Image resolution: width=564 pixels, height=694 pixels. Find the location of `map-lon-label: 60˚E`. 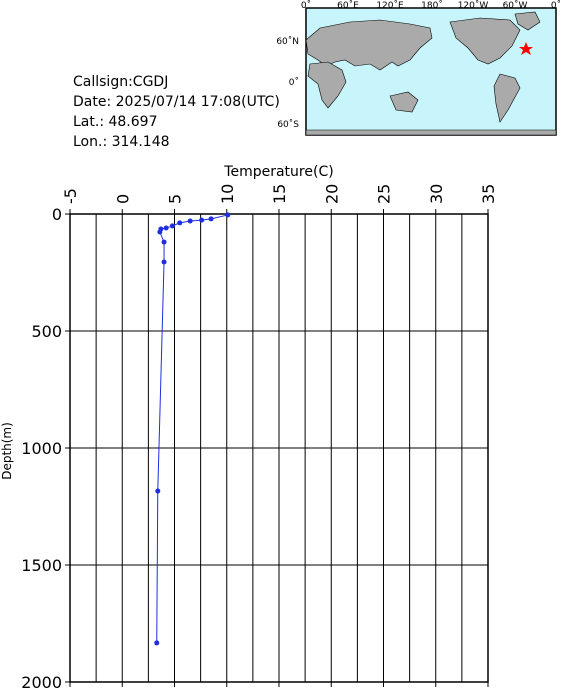

map-lon-label: 60˚E is located at coordinates (348, 5).